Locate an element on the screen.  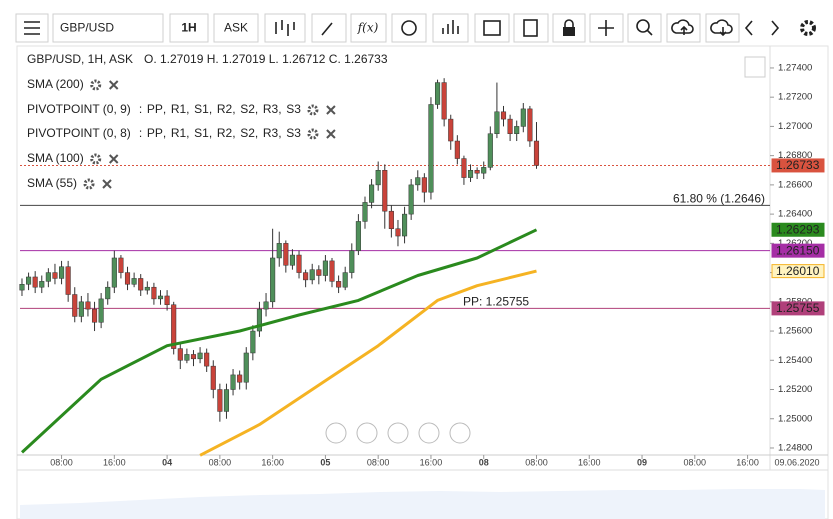
y-tick-label: 1.26600 is located at coordinates (795, 184).